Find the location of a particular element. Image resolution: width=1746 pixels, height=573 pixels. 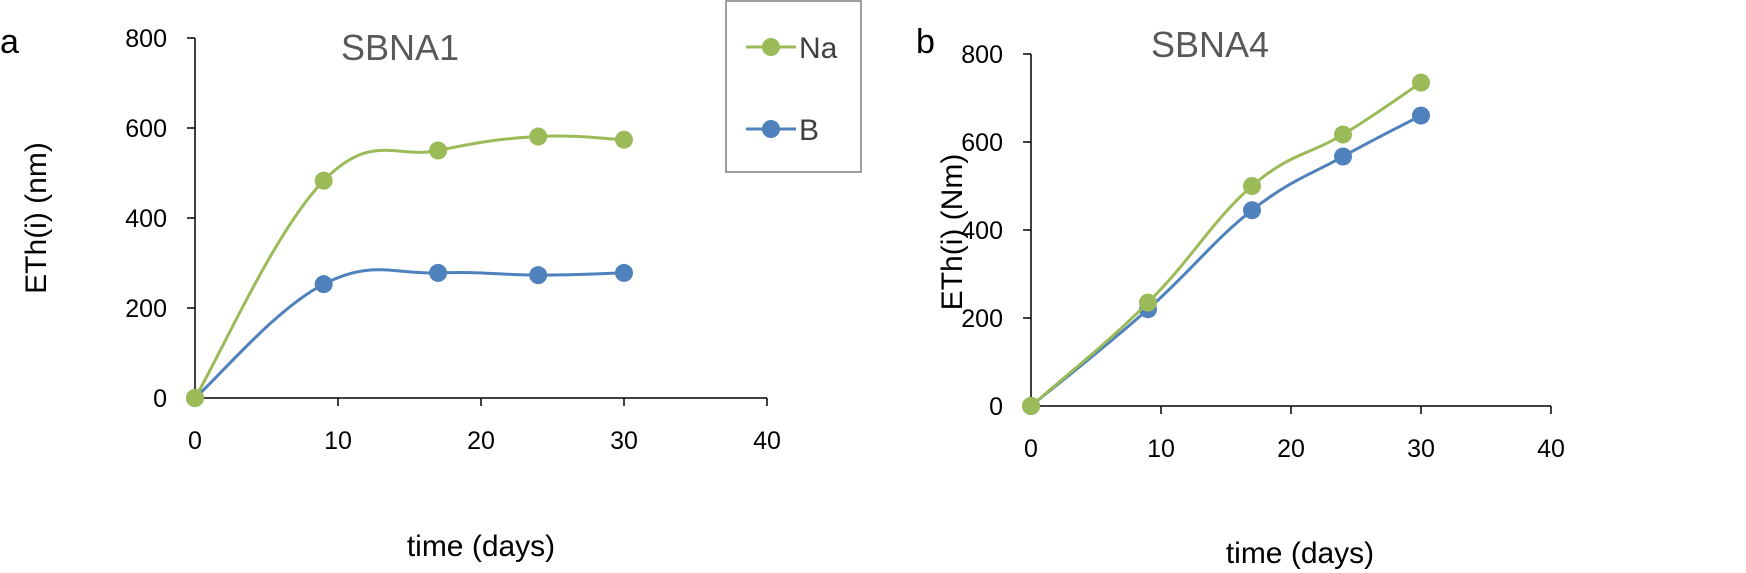

legend-swatch-marker-b is located at coordinates (771, 129).